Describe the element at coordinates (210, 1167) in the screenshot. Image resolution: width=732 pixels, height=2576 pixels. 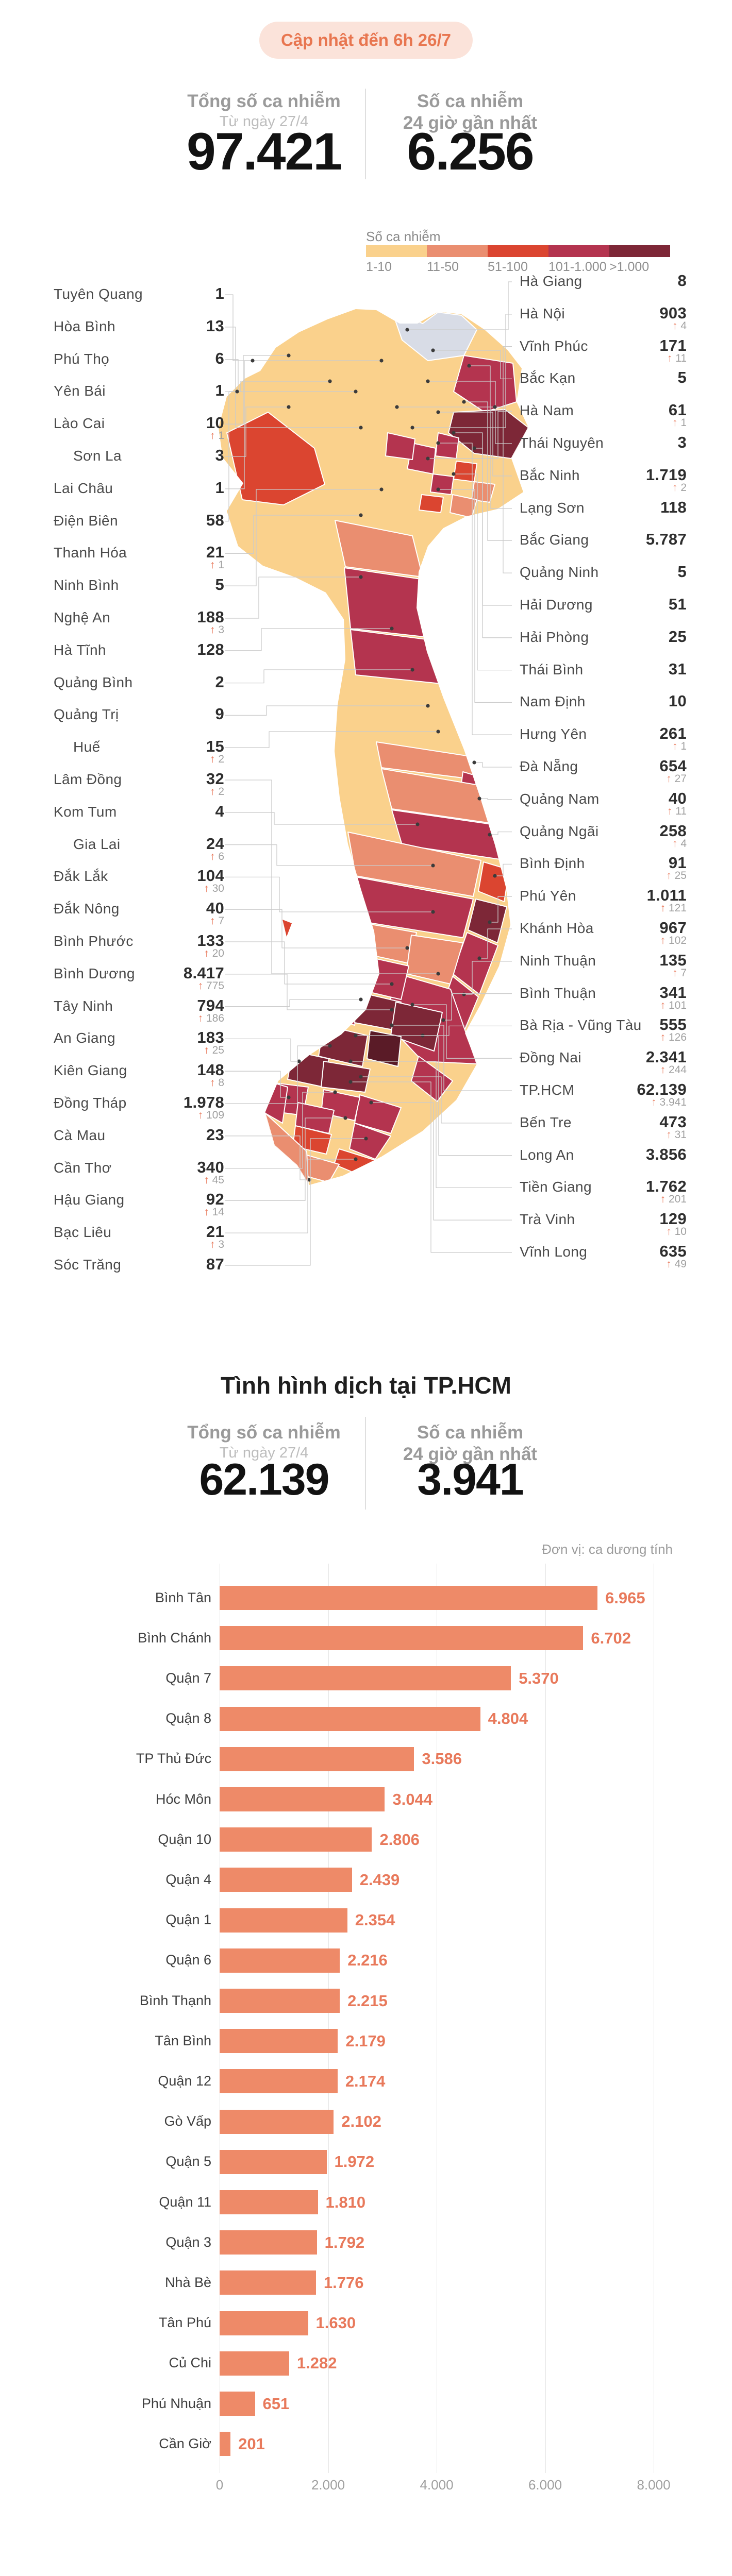
I see `province-value: 340` at that location.